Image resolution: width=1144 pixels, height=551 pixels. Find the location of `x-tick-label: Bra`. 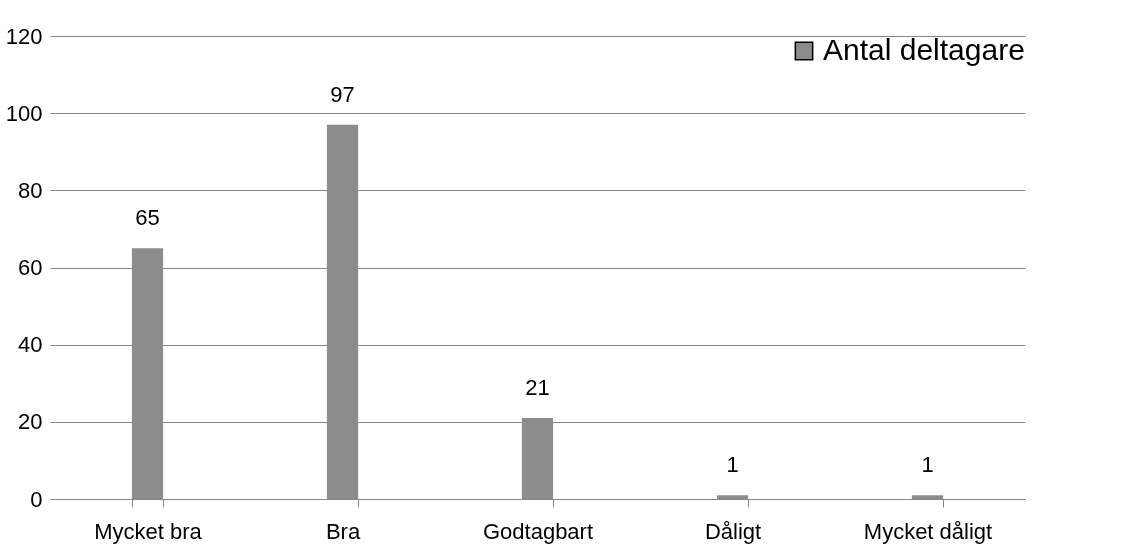

x-tick-label: Bra is located at coordinates (343, 531).